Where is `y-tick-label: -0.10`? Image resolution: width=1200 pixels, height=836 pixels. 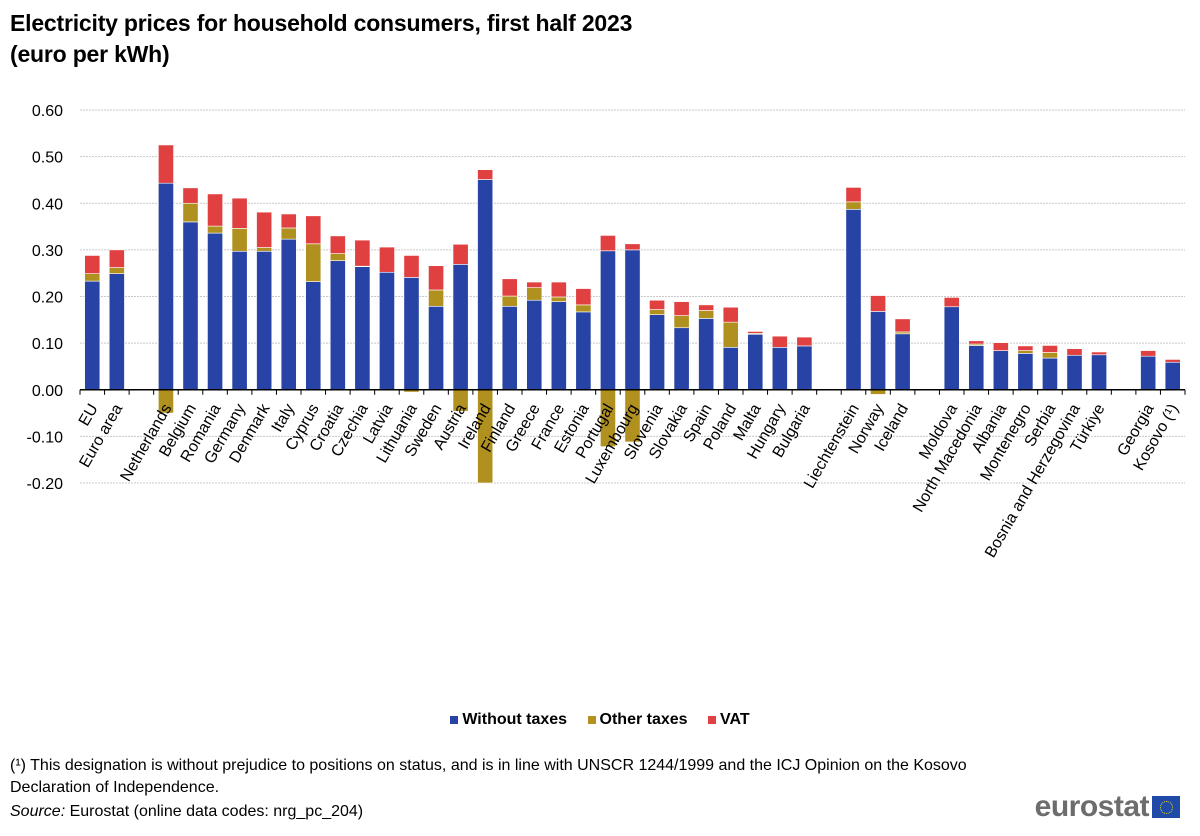 y-tick-label: -0.10 is located at coordinates (45, 437).